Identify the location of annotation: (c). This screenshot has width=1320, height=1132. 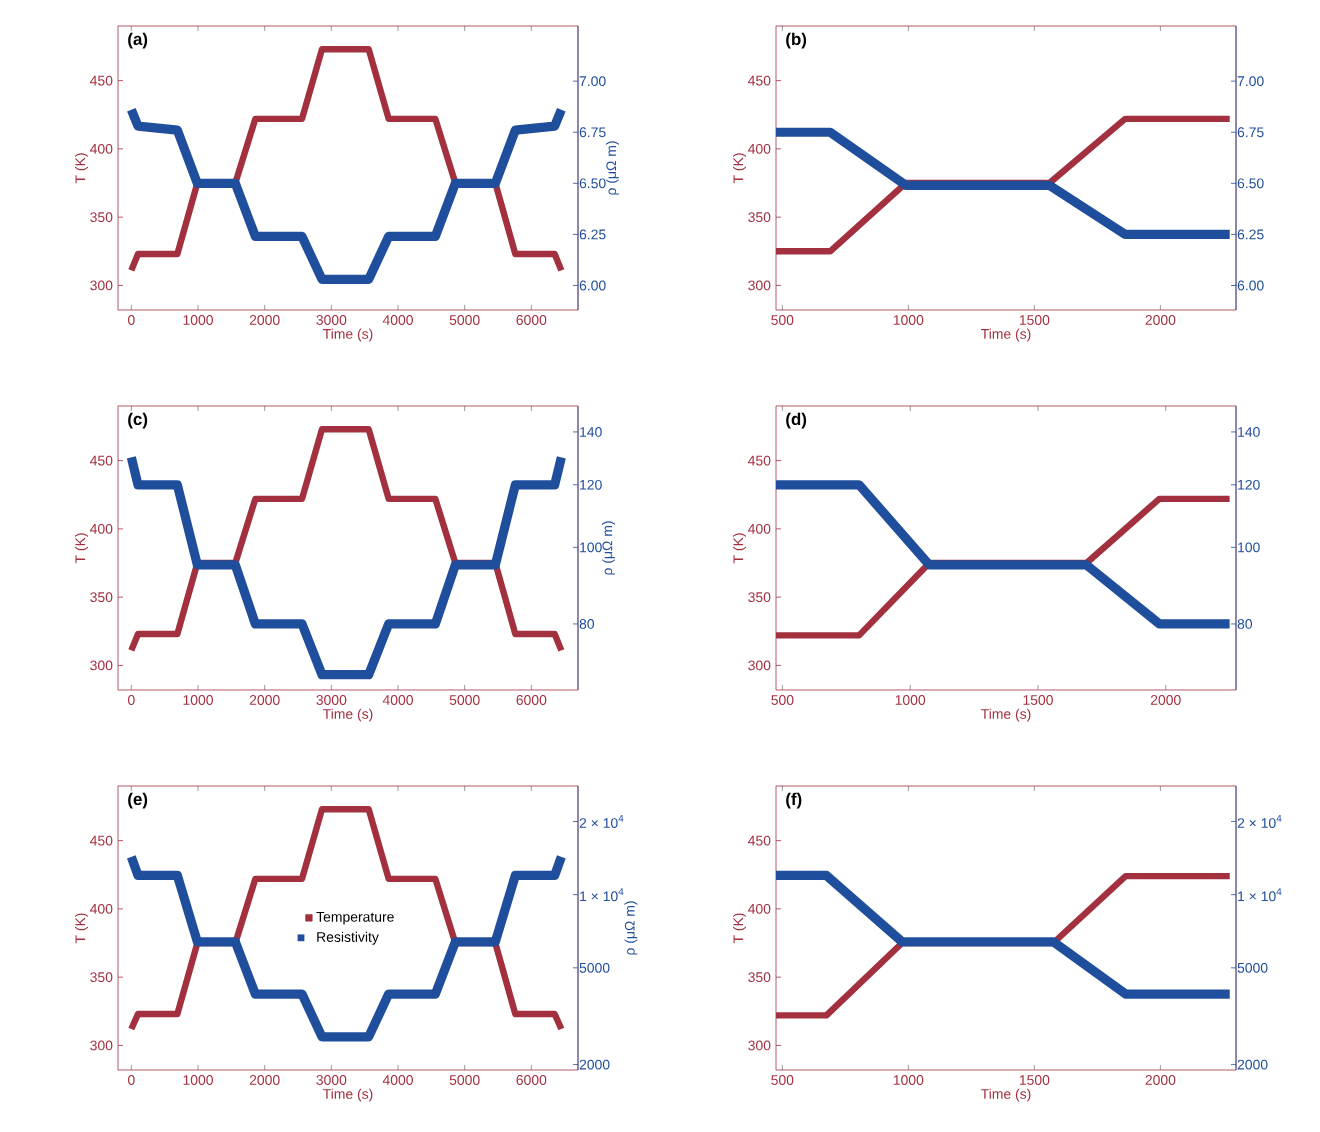
(138, 420).